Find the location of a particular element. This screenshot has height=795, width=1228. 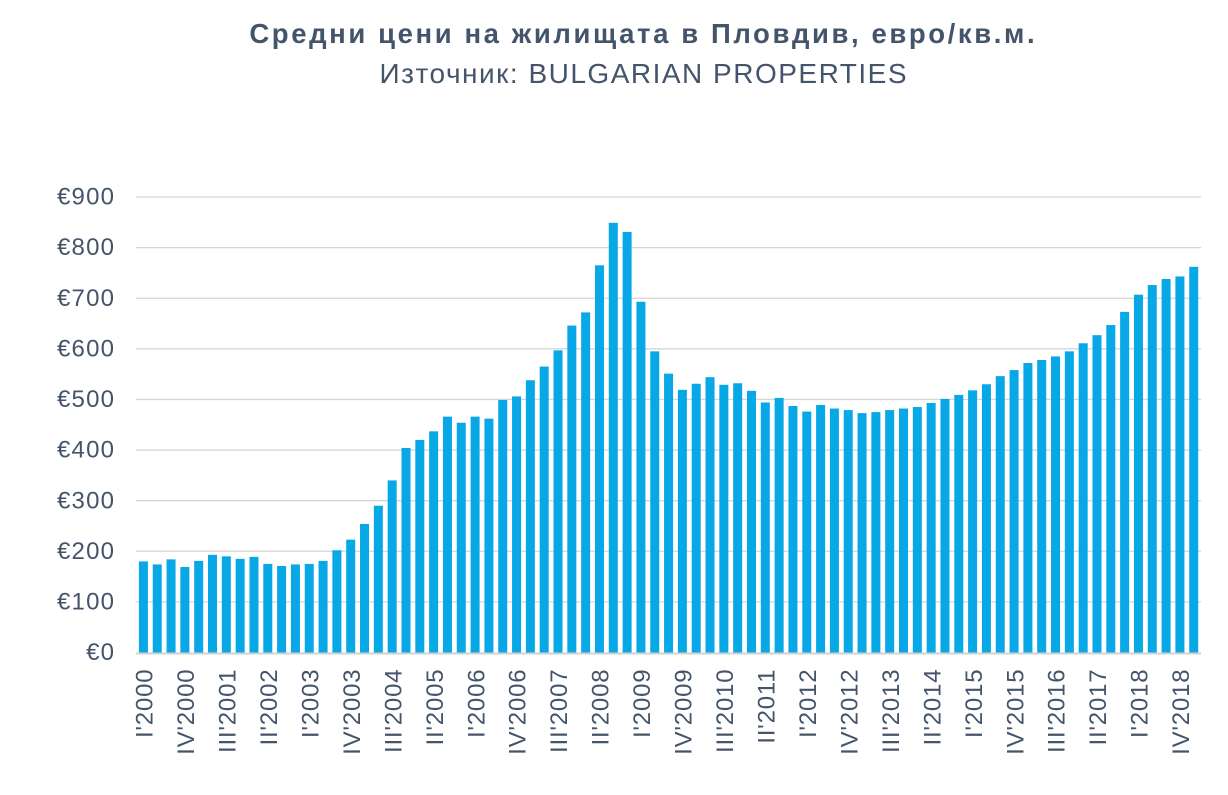

svg-text: IV'2006 is located at coordinates (518, 712).